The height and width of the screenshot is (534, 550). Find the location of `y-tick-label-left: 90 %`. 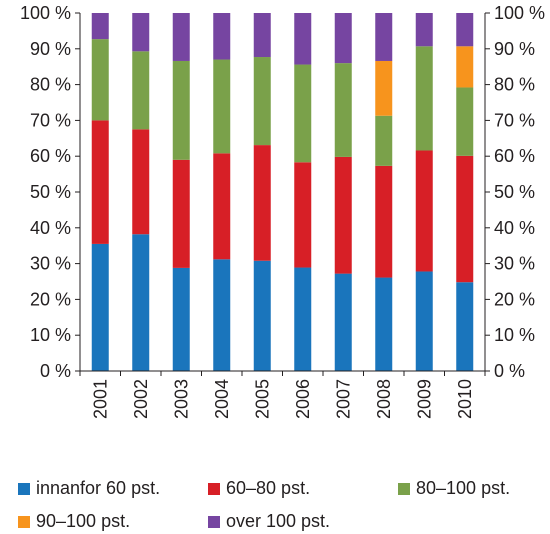

y-tick-label-left: 90 % is located at coordinates (50, 49).